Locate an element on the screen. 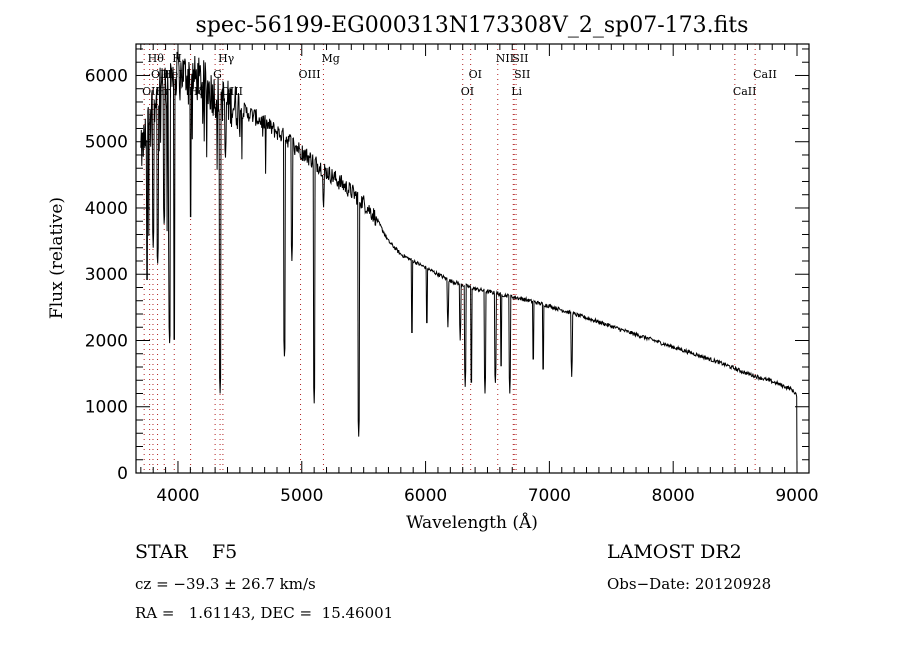 The image size is (900, 650). line-marker-label: Hθ is located at coordinates (156, 58).